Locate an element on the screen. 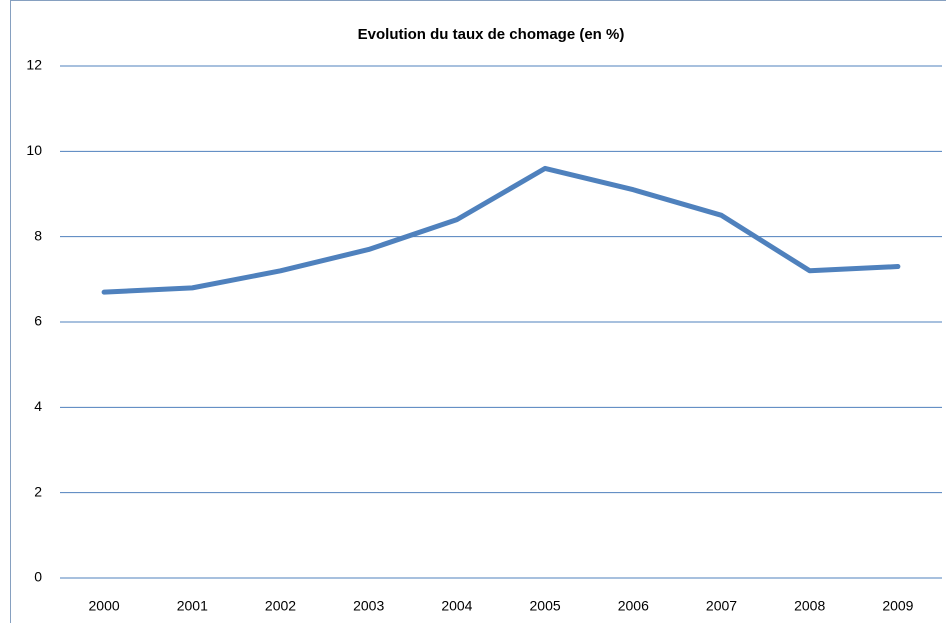 The width and height of the screenshot is (946, 623). x-tick-label: 2003 is located at coordinates (368, 606).